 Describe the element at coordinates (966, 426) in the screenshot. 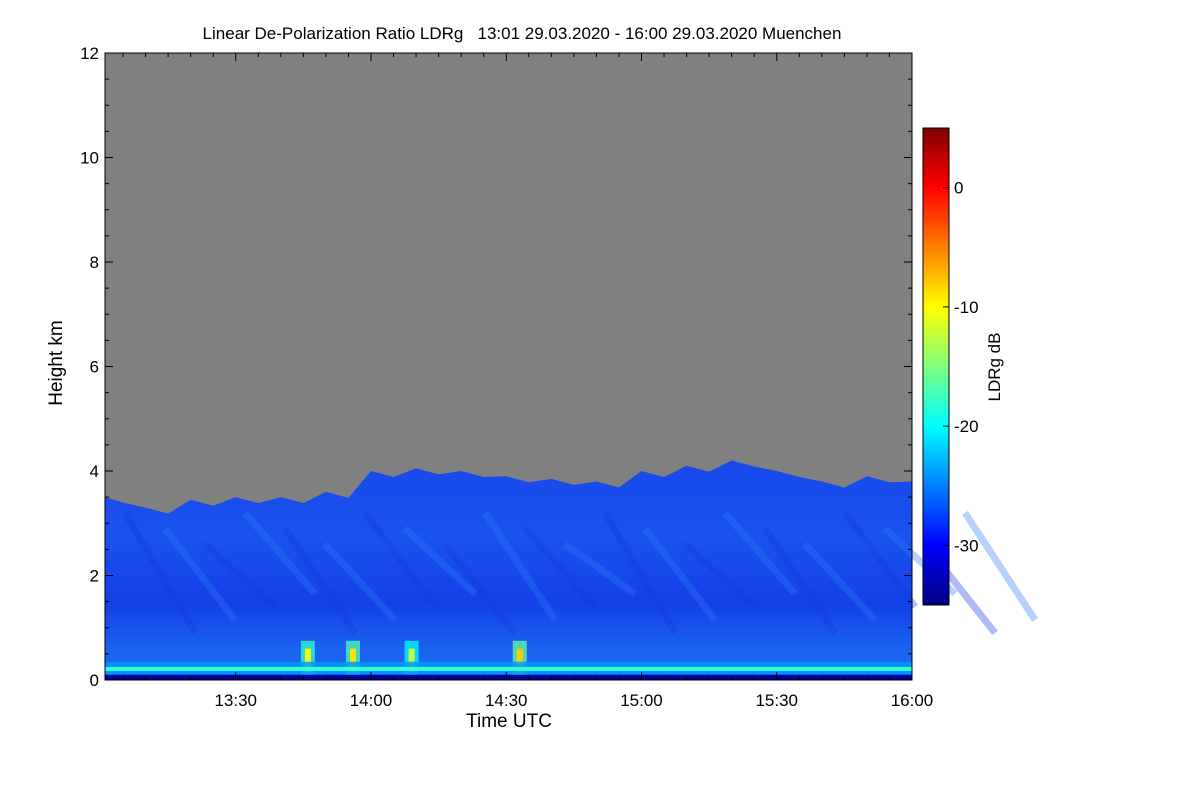

I see `colorbar-tick-label: -20` at that location.